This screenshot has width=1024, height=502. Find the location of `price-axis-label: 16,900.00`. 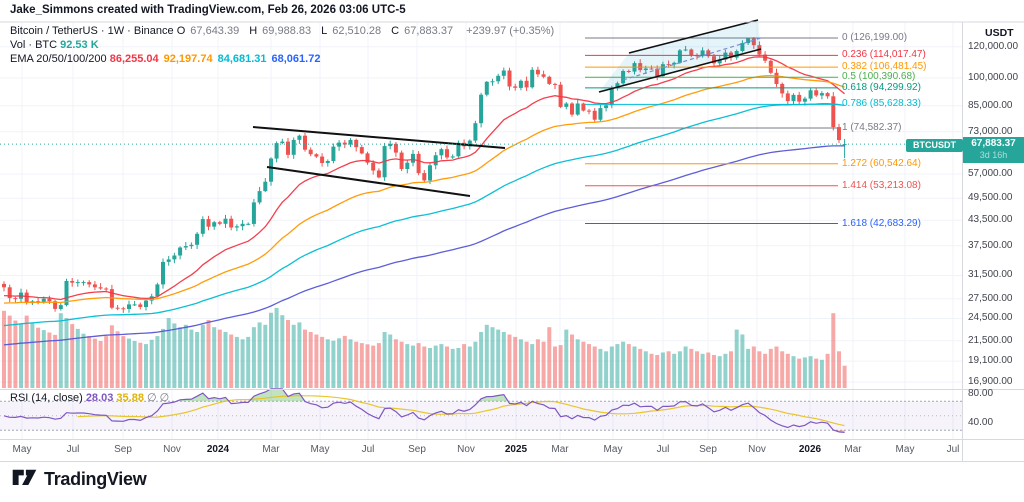

price-axis-label: 16,900.00 is located at coordinates (990, 381).